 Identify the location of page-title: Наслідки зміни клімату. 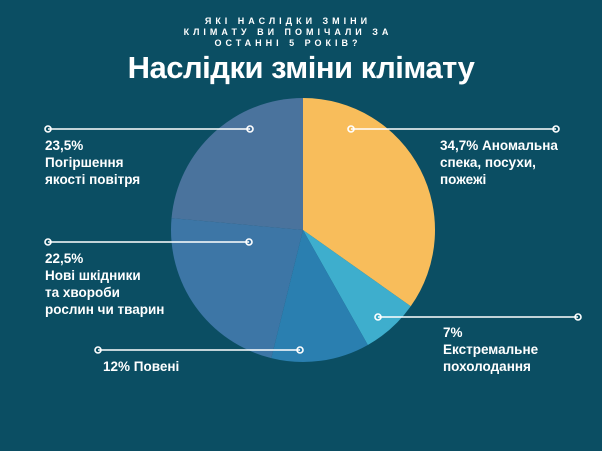
(301, 67).